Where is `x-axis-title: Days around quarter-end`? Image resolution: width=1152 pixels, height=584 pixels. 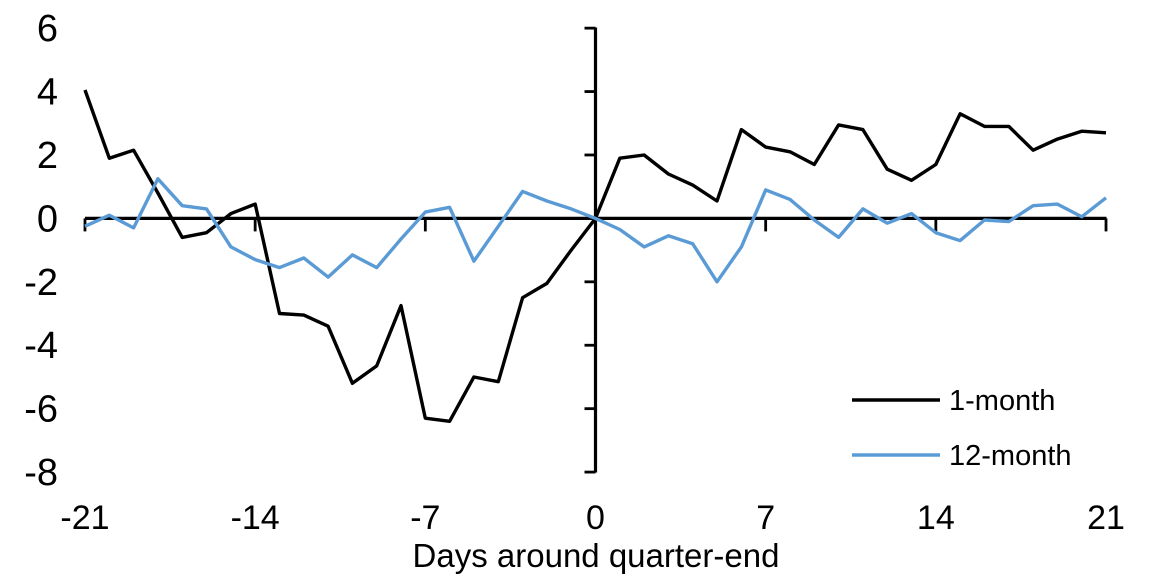
x-axis-title: Days around quarter-end is located at coordinates (596, 555).